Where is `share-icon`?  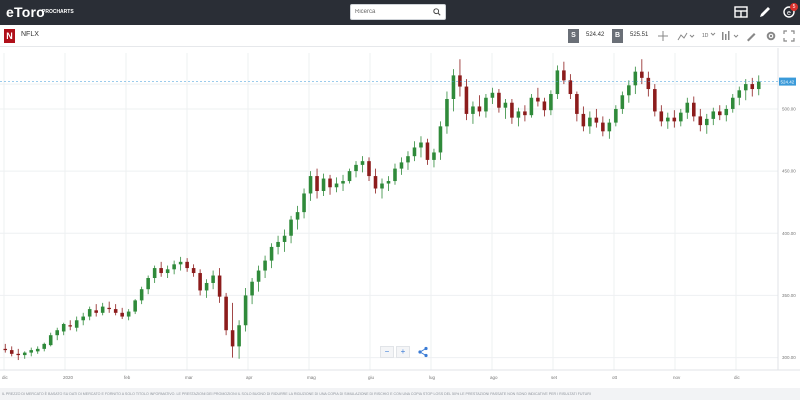
share-icon is located at coordinates (423, 352).